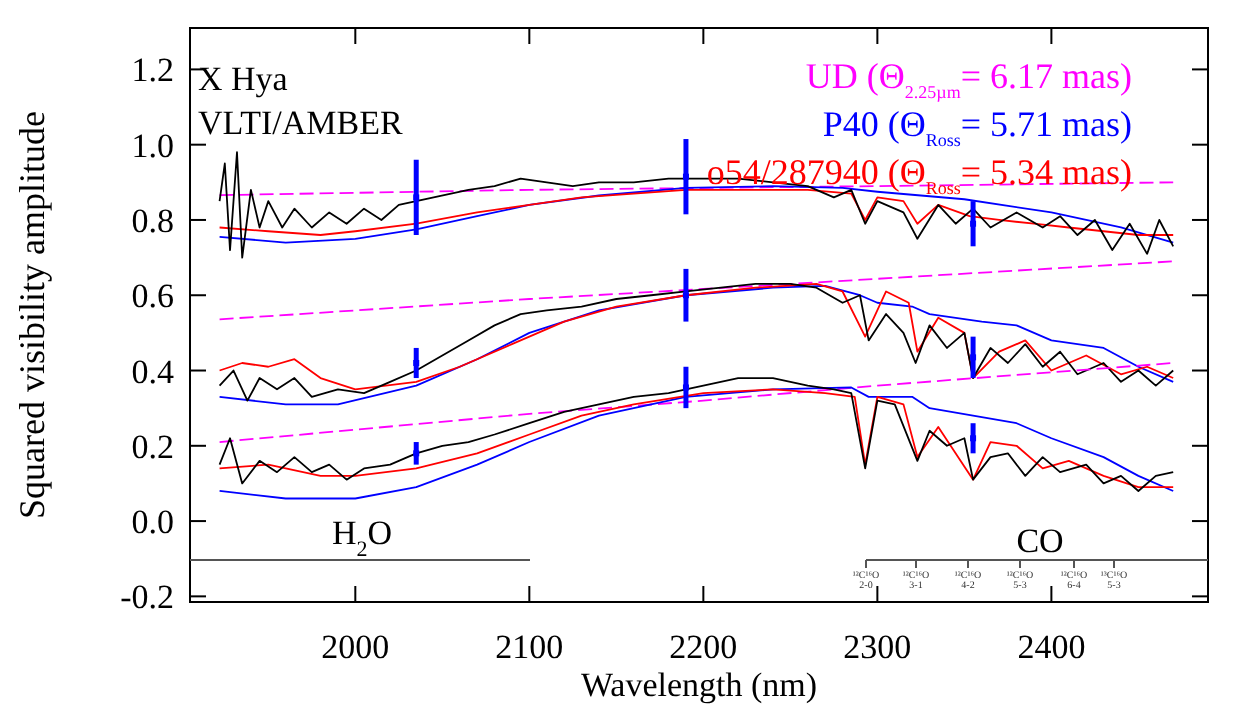 The image size is (1258, 708). I want to click on y-tick-label: 0.8, so click(152, 220).